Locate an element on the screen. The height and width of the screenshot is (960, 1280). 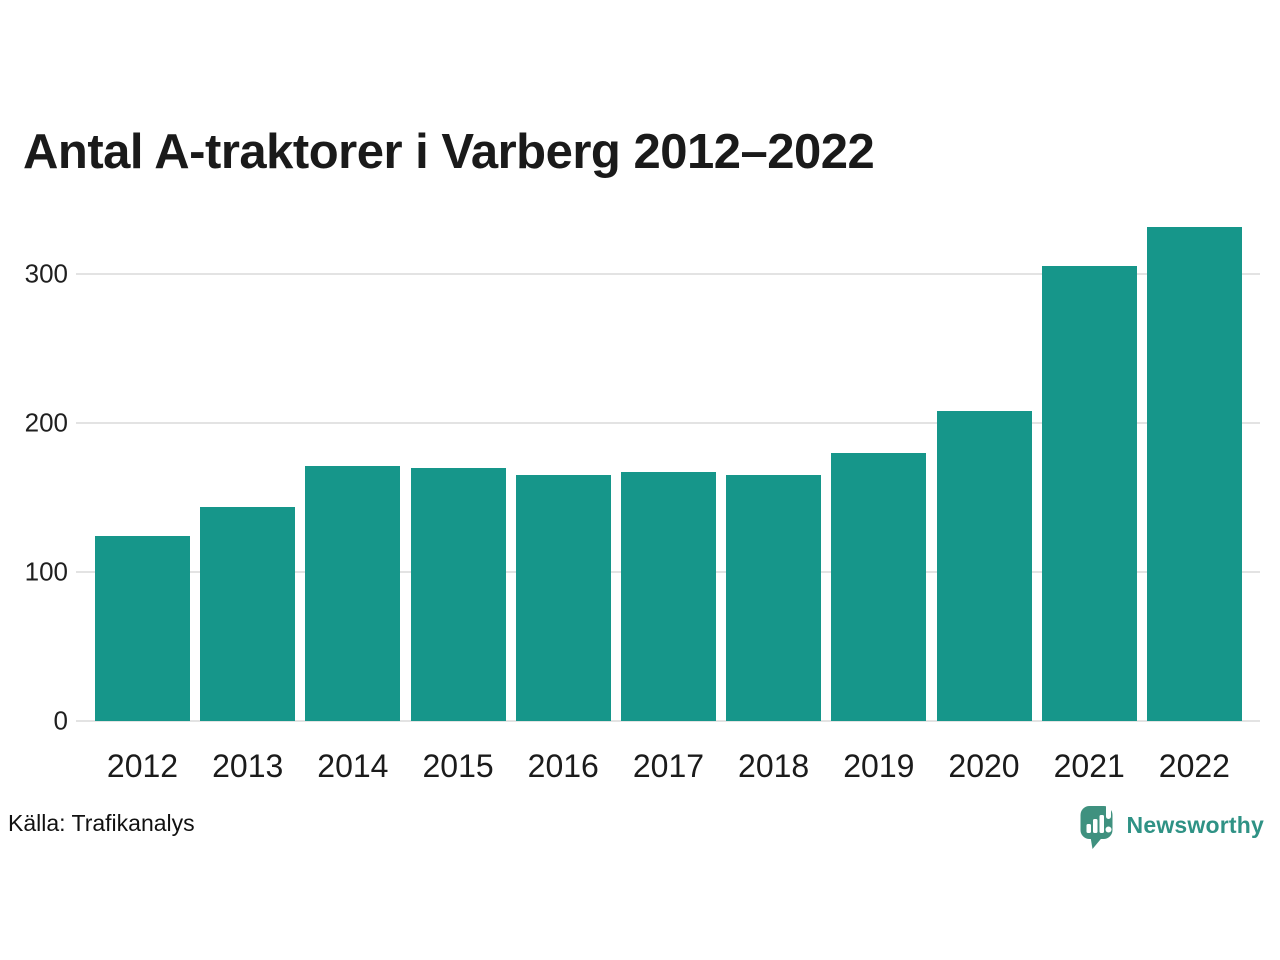
x-tick-label-2020: 2020 is located at coordinates (984, 766).